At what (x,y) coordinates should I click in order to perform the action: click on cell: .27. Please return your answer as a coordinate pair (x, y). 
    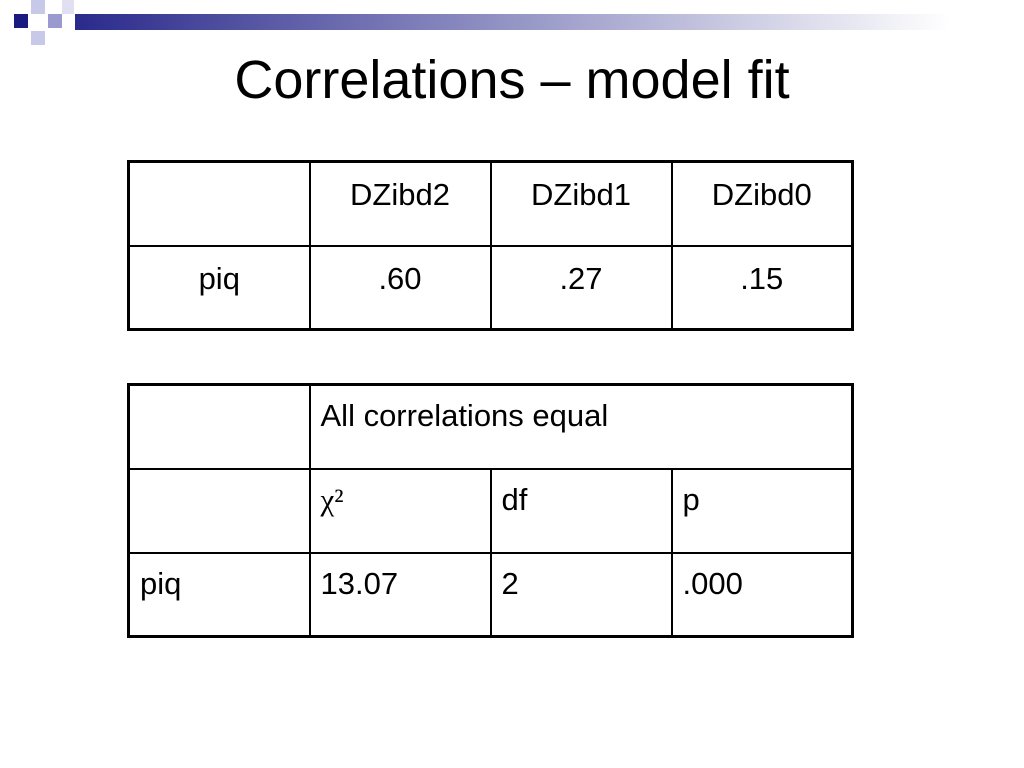
    Looking at the image, I should click on (581, 287).